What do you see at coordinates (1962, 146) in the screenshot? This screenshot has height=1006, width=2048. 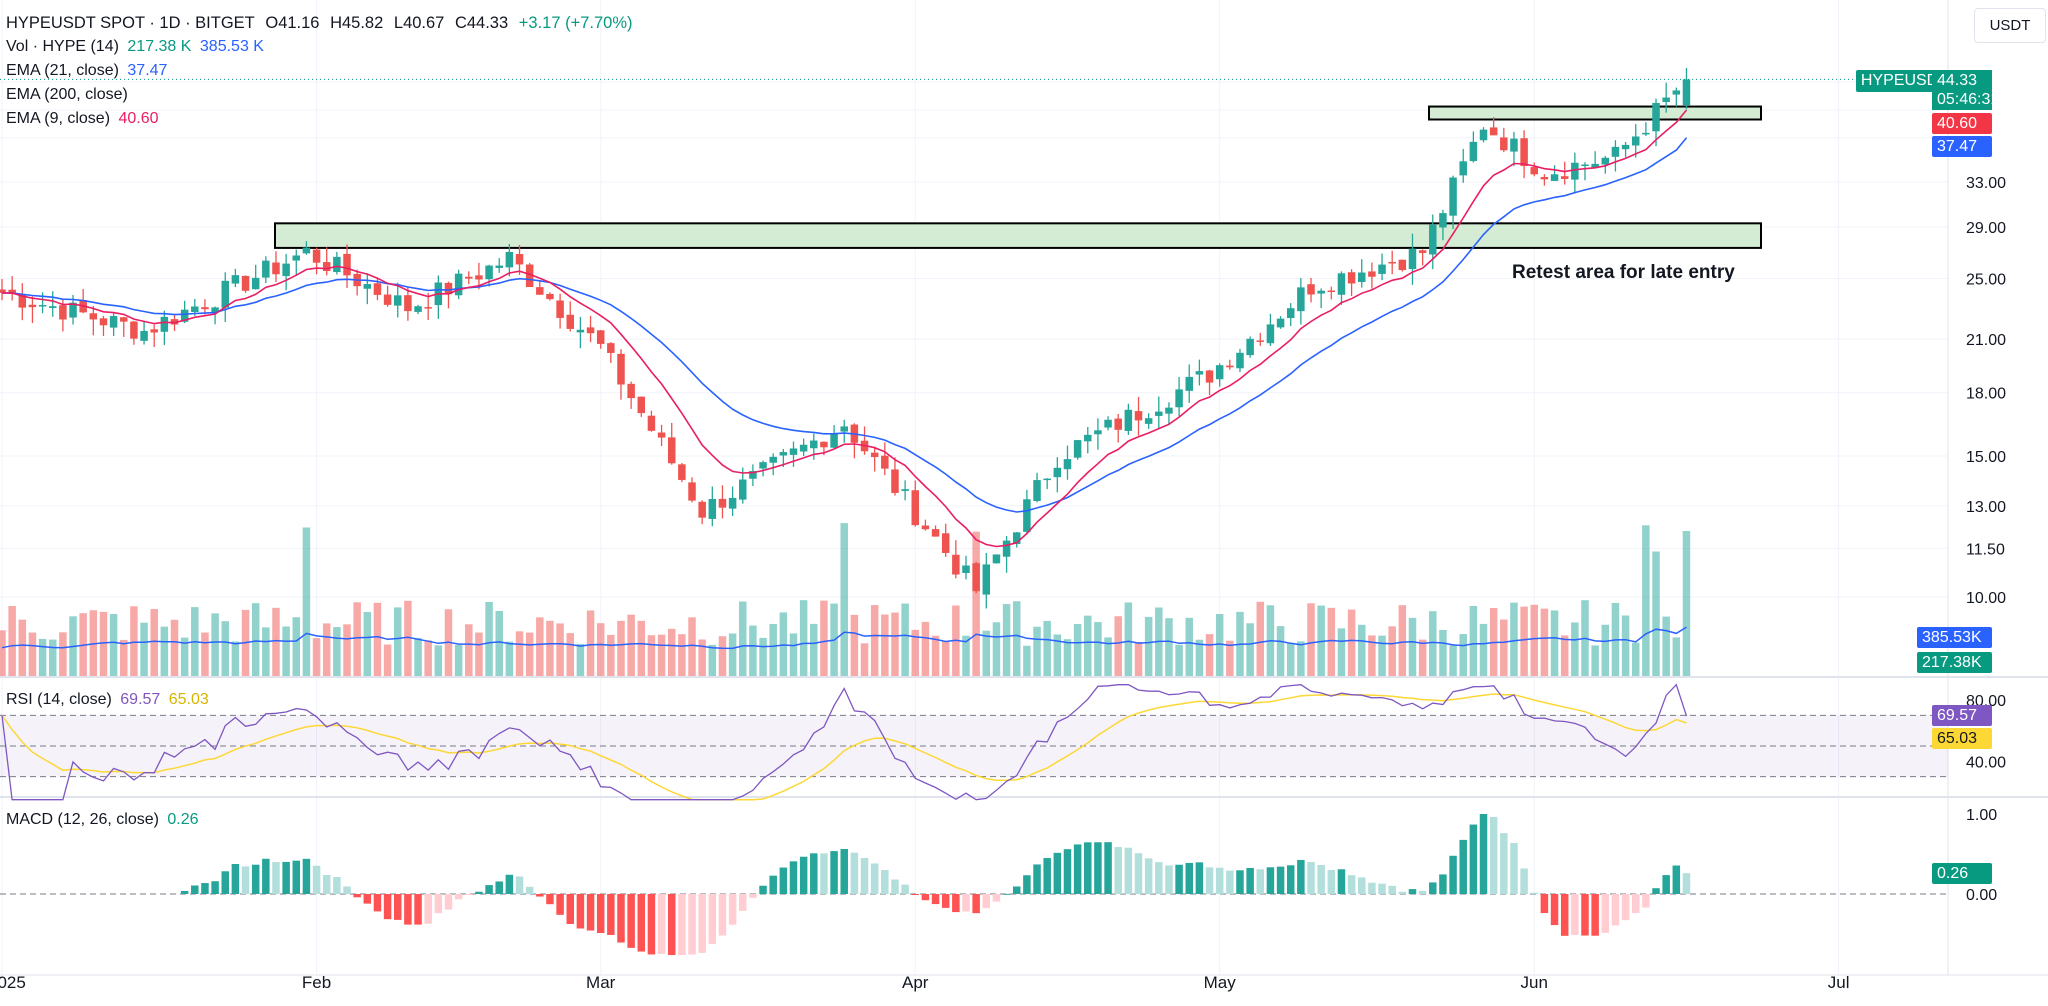 I see `ema21-price-tag: 37.47` at bounding box center [1962, 146].